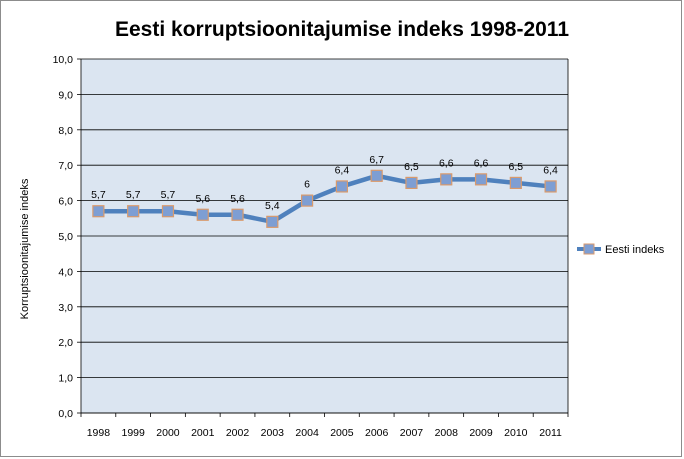 The height and width of the screenshot is (459, 684). Describe the element at coordinates (133, 433) in the screenshot. I see `x-tick-label: 1999` at that location.